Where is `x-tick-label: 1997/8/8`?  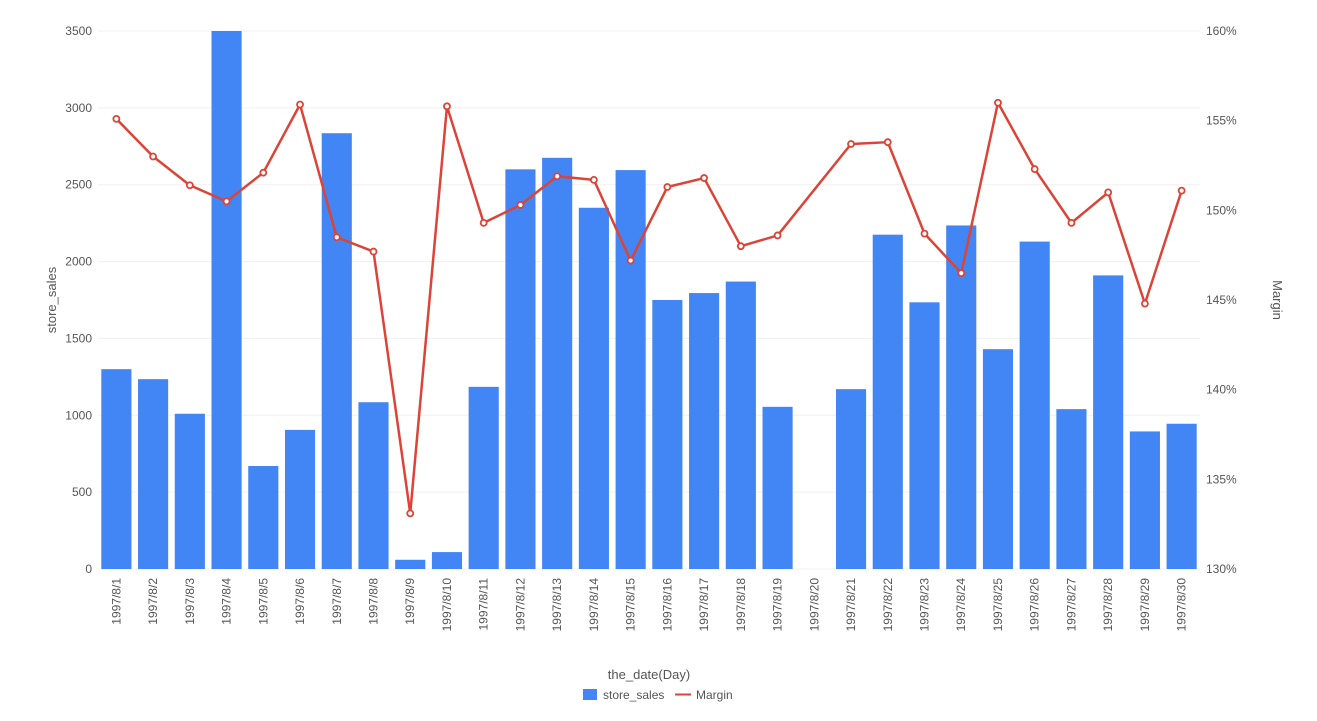
x-tick-label: 1997/8/8 is located at coordinates (374, 601).